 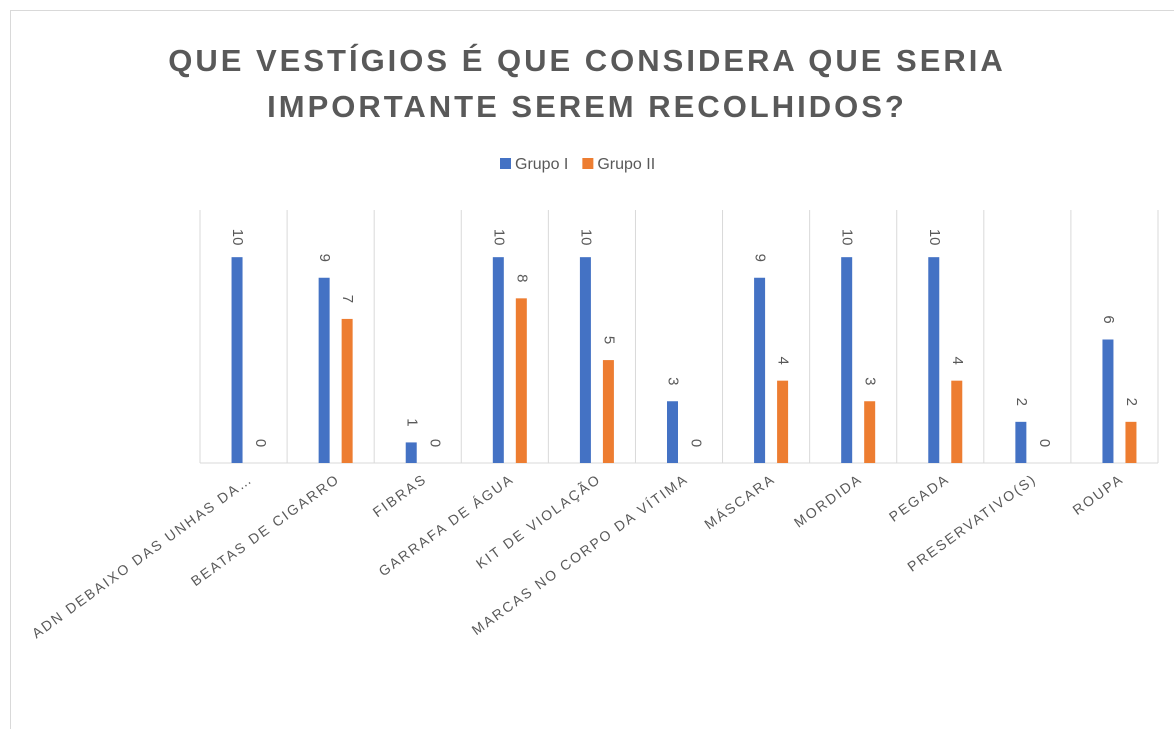 I want to click on x-tick-label: MORDIDA, so click(x=828, y=500).